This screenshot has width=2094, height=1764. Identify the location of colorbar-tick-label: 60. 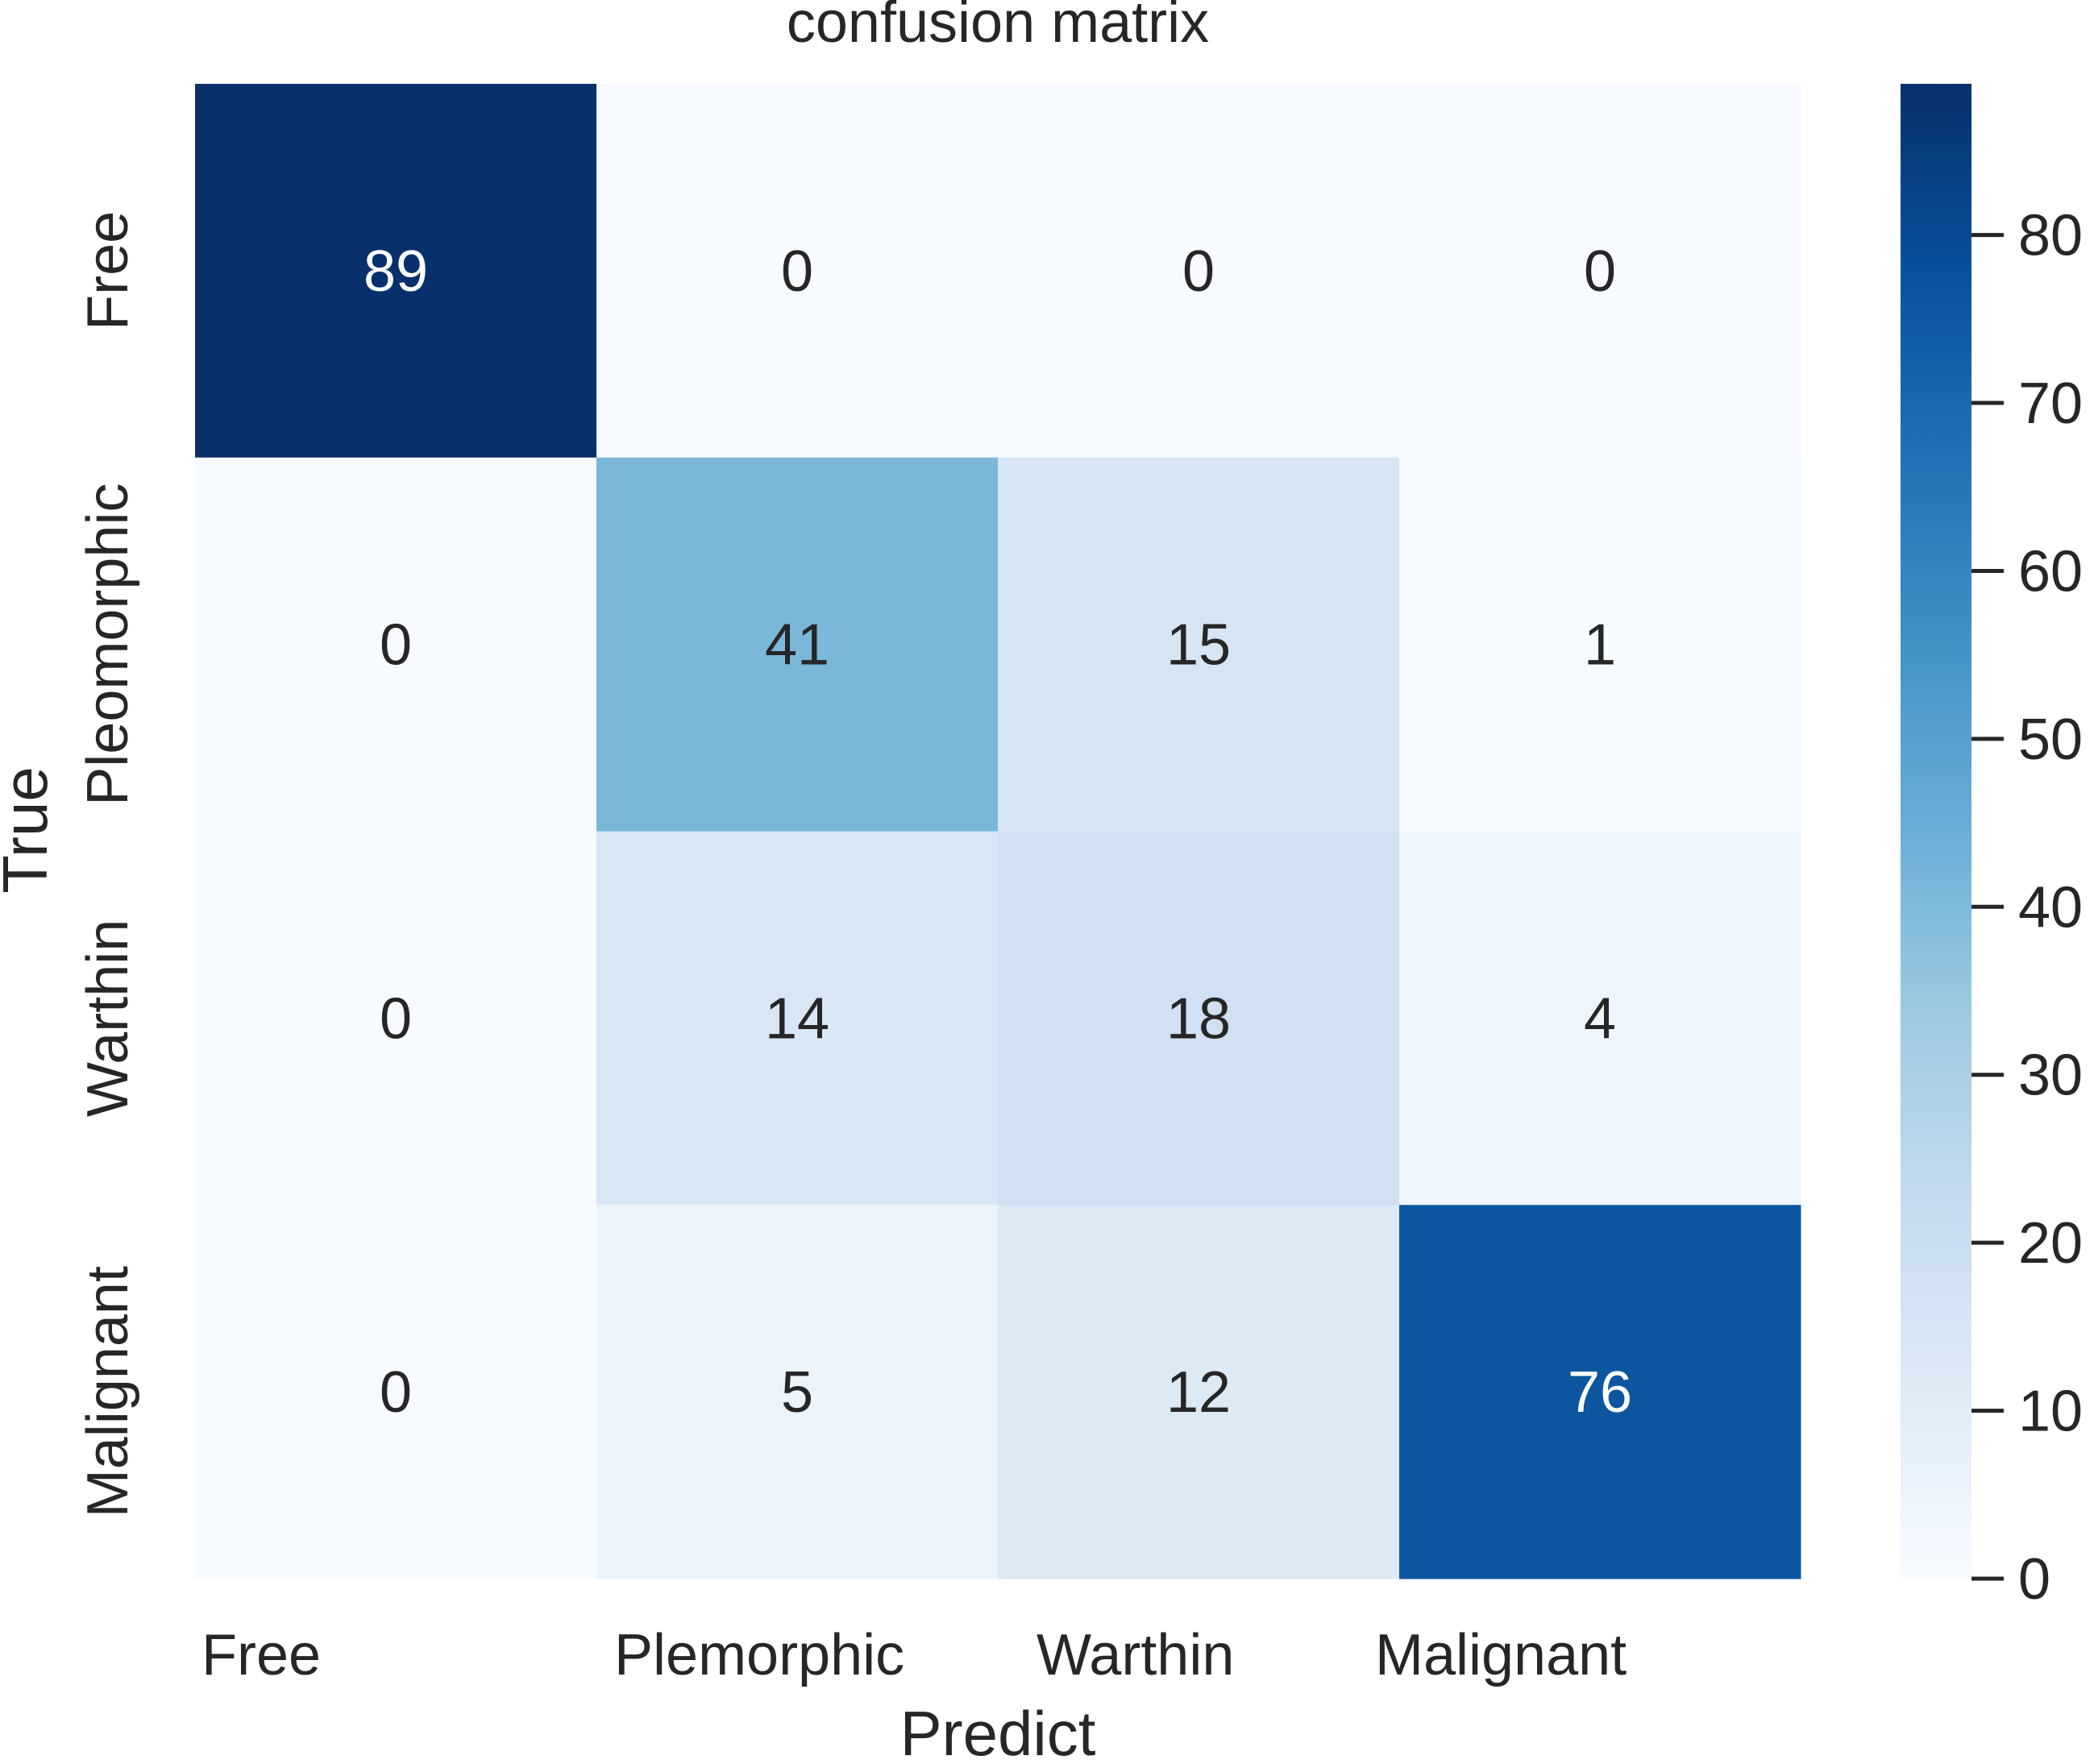
(2050, 572).